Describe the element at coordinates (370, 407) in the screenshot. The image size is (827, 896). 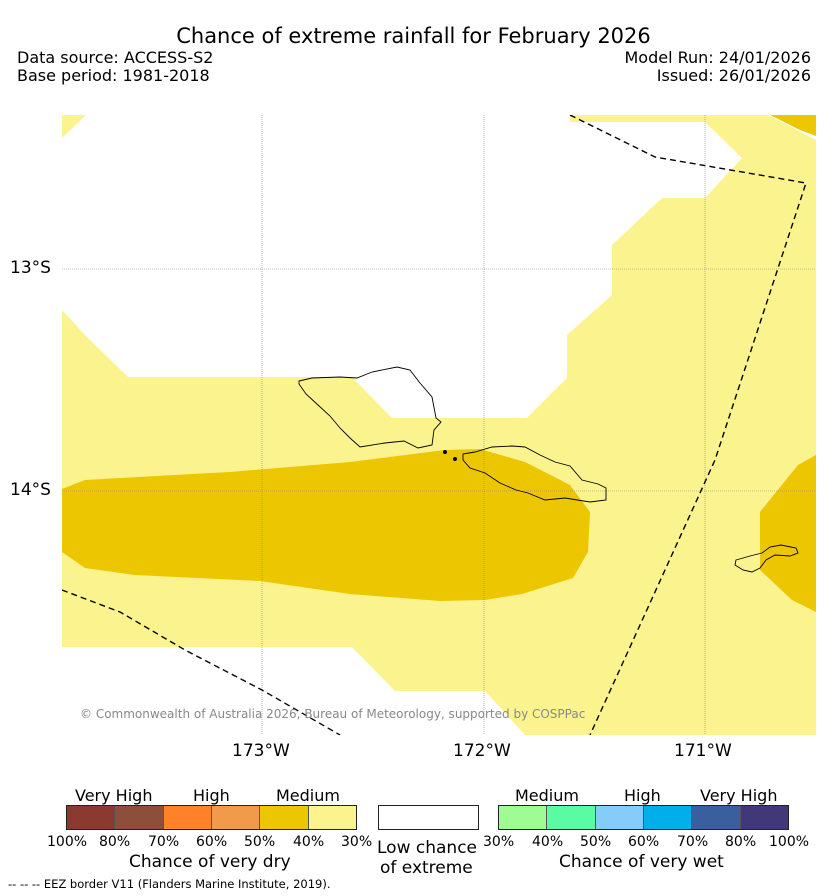
I see `savaii-island` at that location.